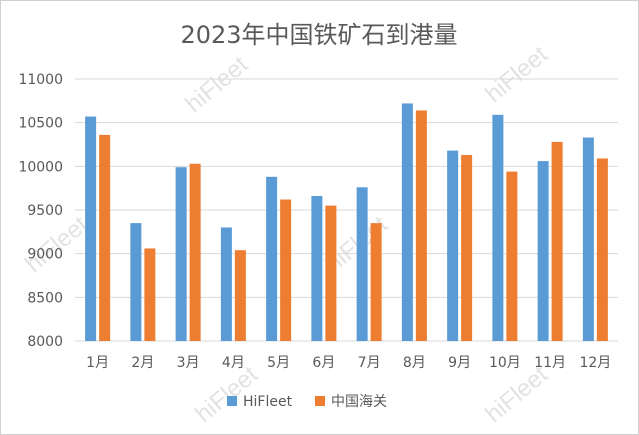  Describe the element at coordinates (45, 342) in the screenshot. I see `y-tick-label: 8000` at that location.